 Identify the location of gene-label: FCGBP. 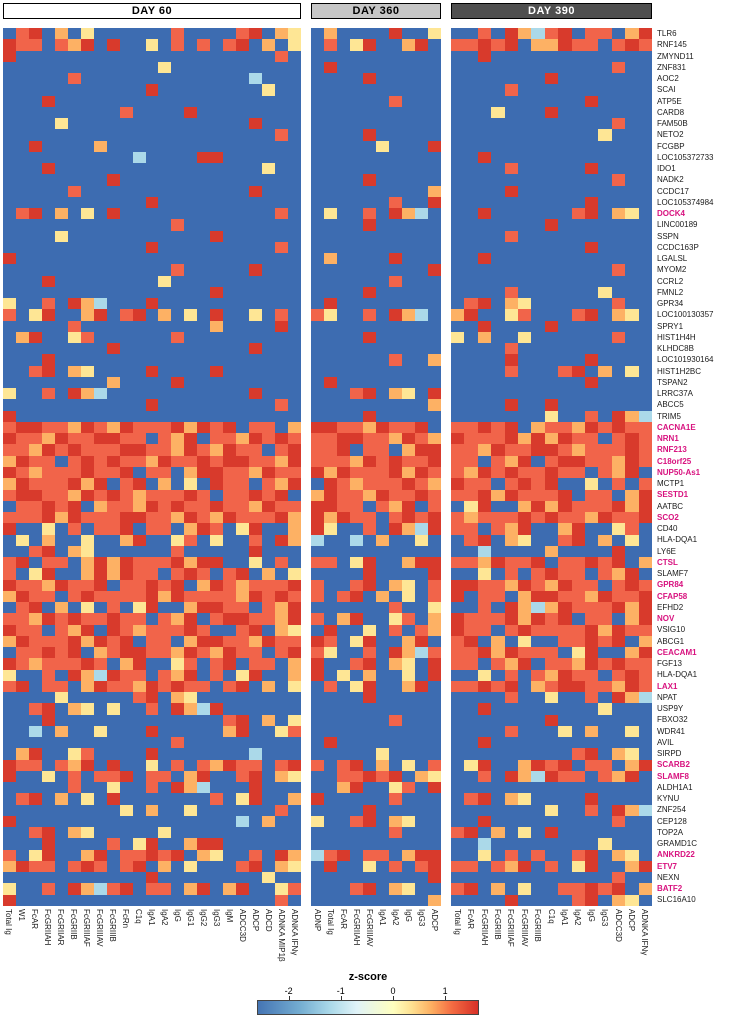
(671, 146).